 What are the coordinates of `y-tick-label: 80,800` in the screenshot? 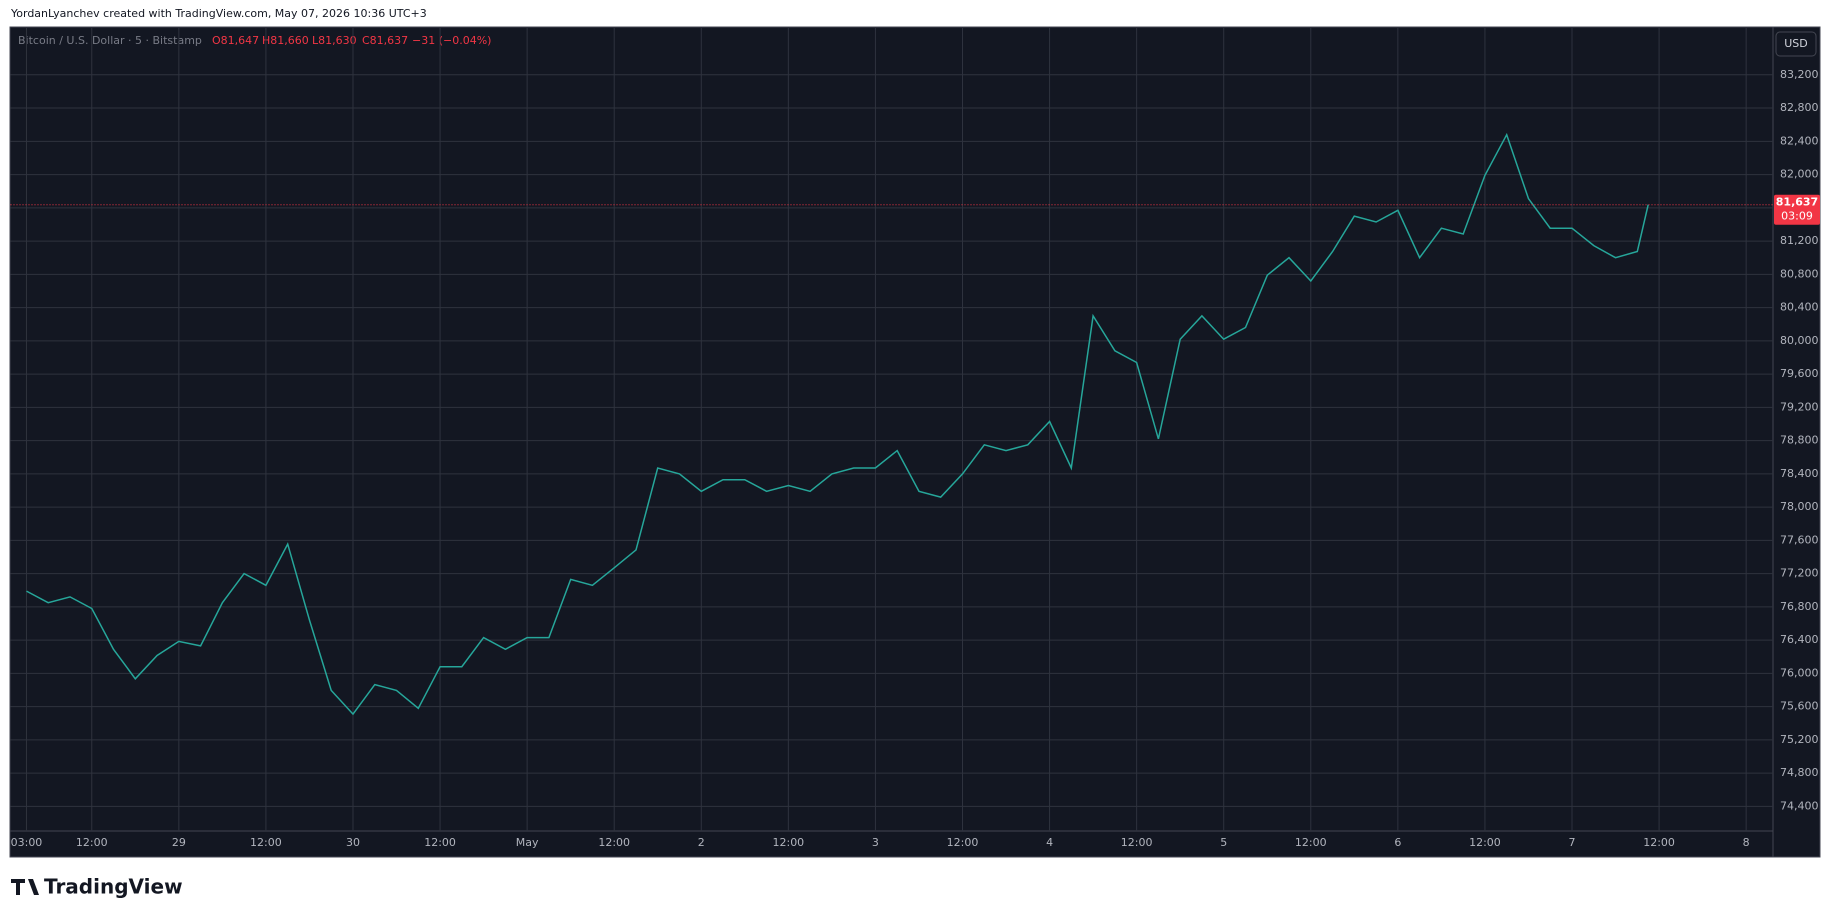 It's located at (1799, 273).